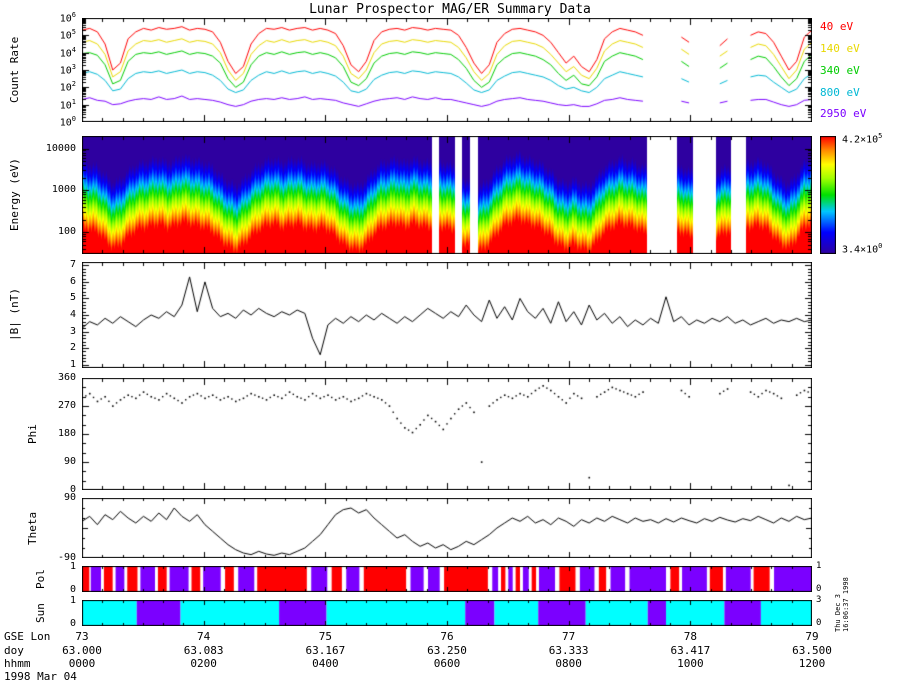  Describe the element at coordinates (67, 52) in the screenshot. I see `count-ytick: 10⁴` at that location.